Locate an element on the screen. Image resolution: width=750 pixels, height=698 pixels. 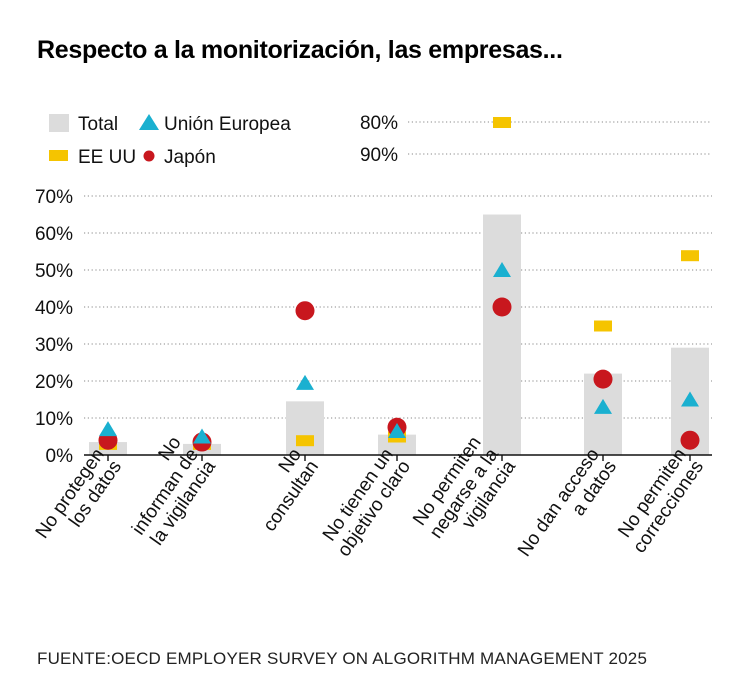
legend-union-europea-swatch is located at coordinates (149, 122).